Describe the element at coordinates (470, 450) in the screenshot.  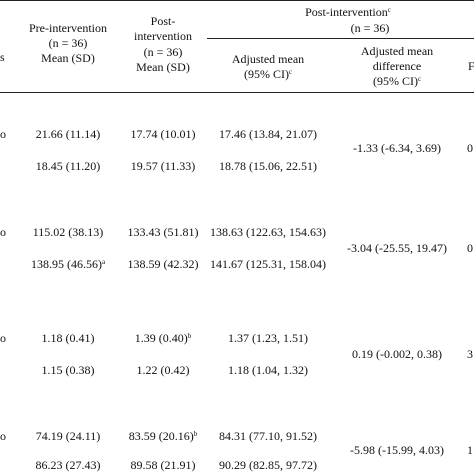
I see `edge-cell: 1` at that location.